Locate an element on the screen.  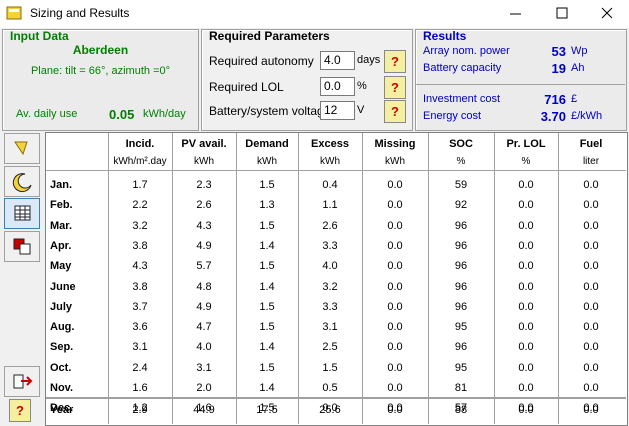
row-label: Mar. is located at coordinates (61, 225).